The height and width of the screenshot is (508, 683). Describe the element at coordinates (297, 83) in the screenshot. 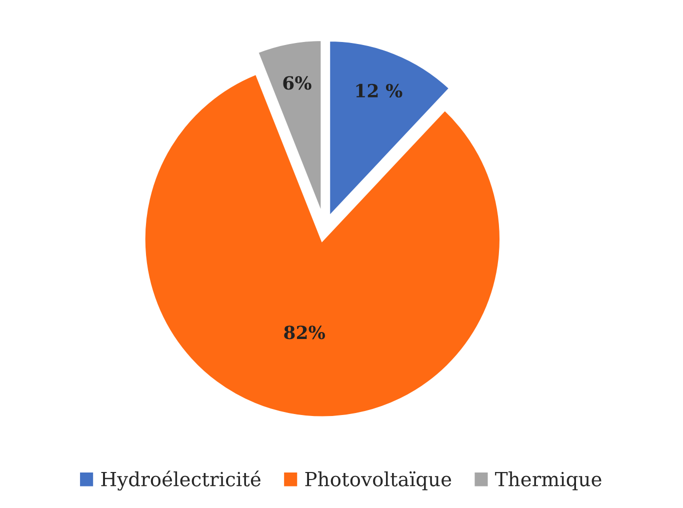

I see `data-label: 6%` at that location.